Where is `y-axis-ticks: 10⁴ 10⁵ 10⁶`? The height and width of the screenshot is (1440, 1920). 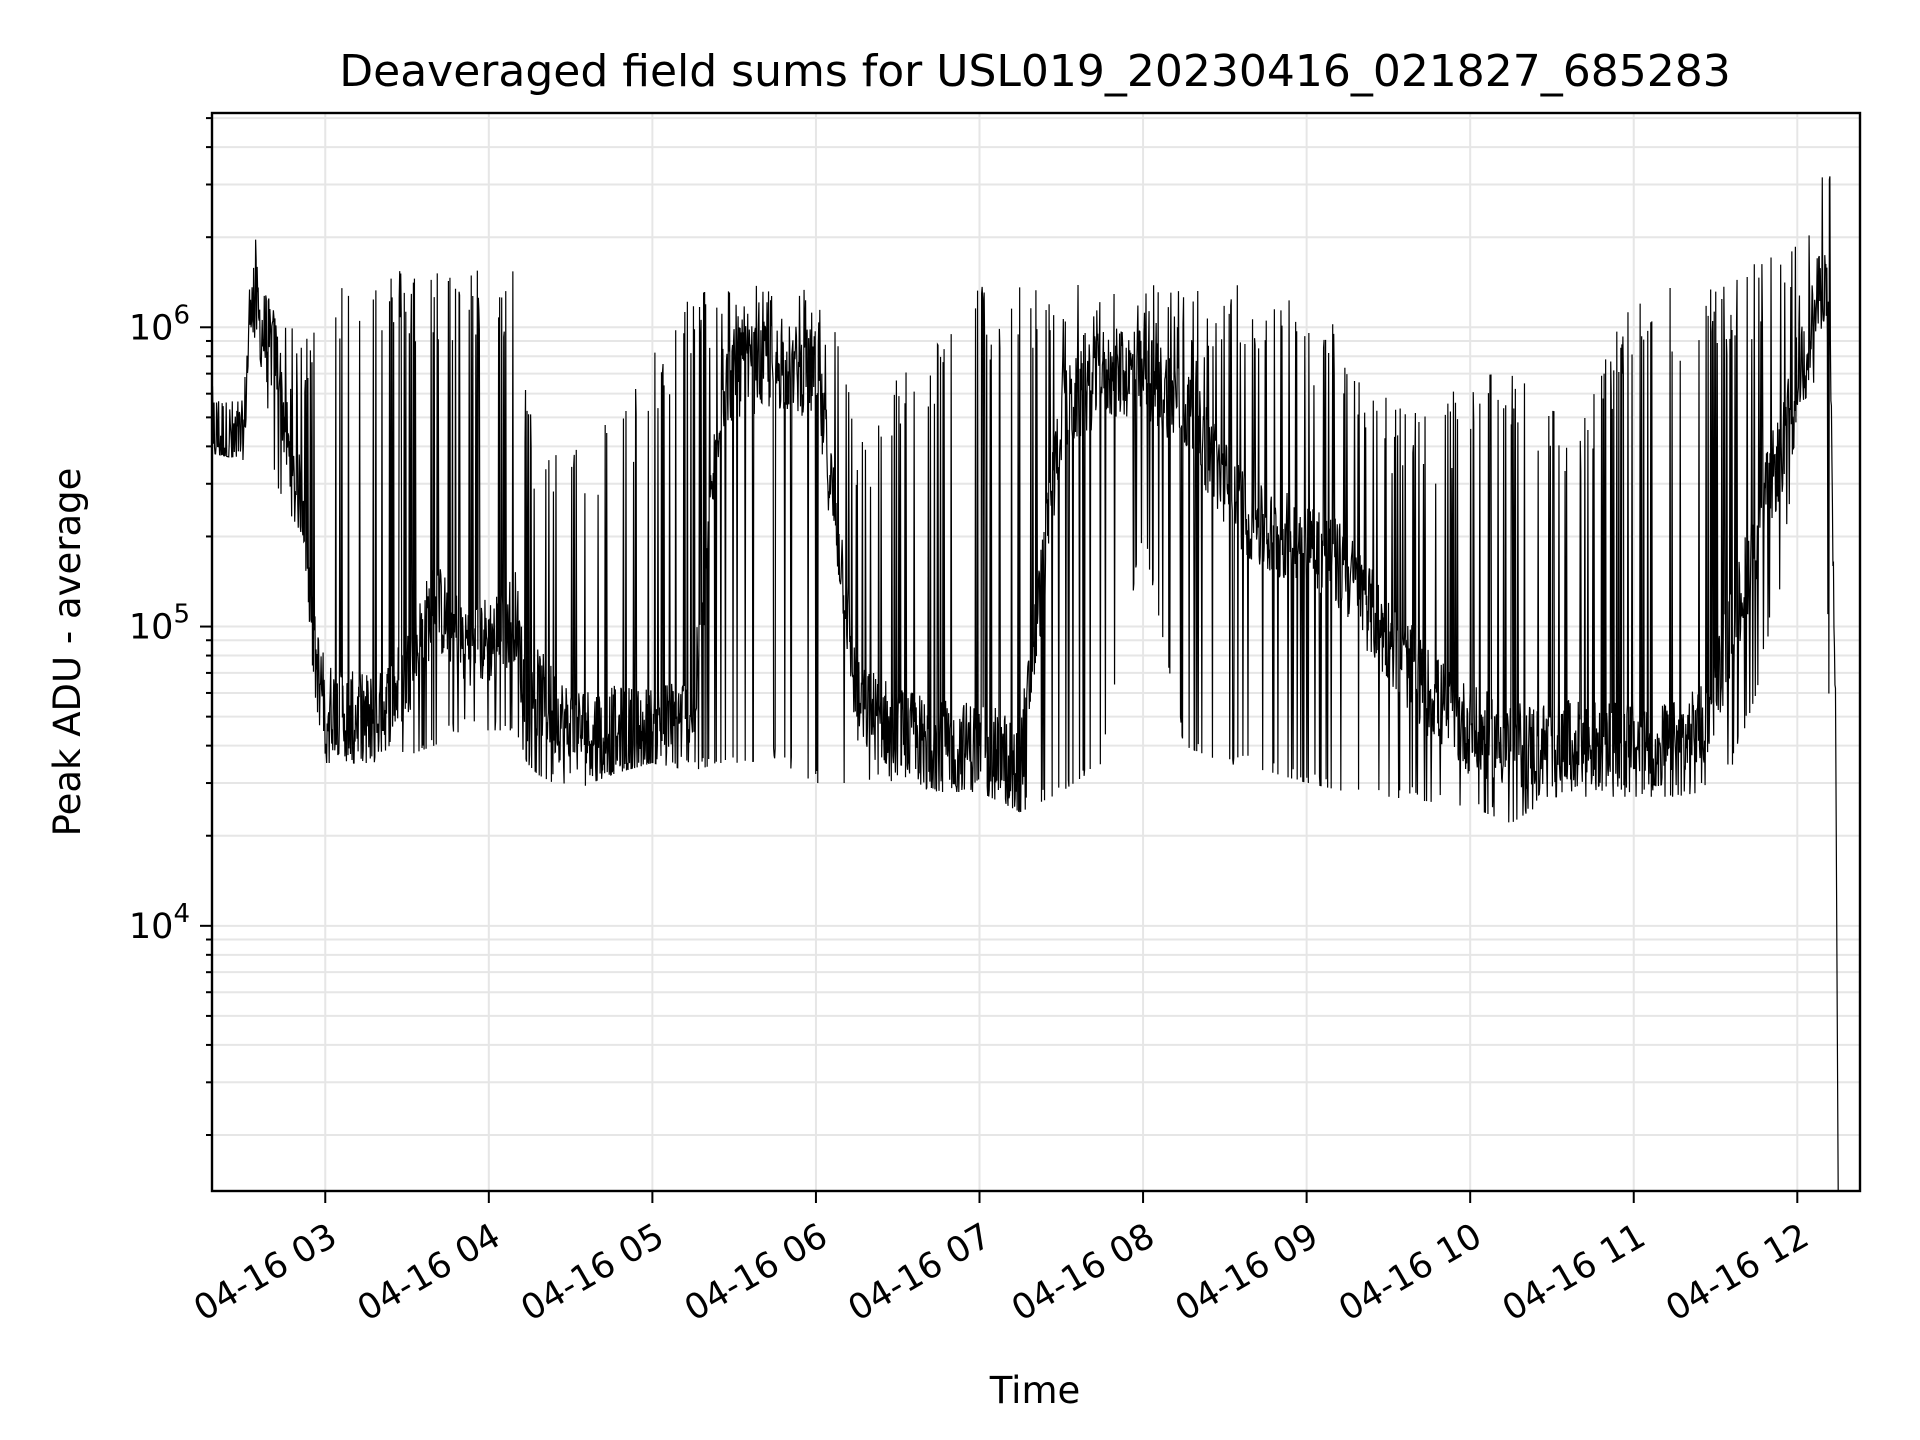 y-axis-ticks: 10⁴ 10⁵ 10⁶ is located at coordinates (170, 627).